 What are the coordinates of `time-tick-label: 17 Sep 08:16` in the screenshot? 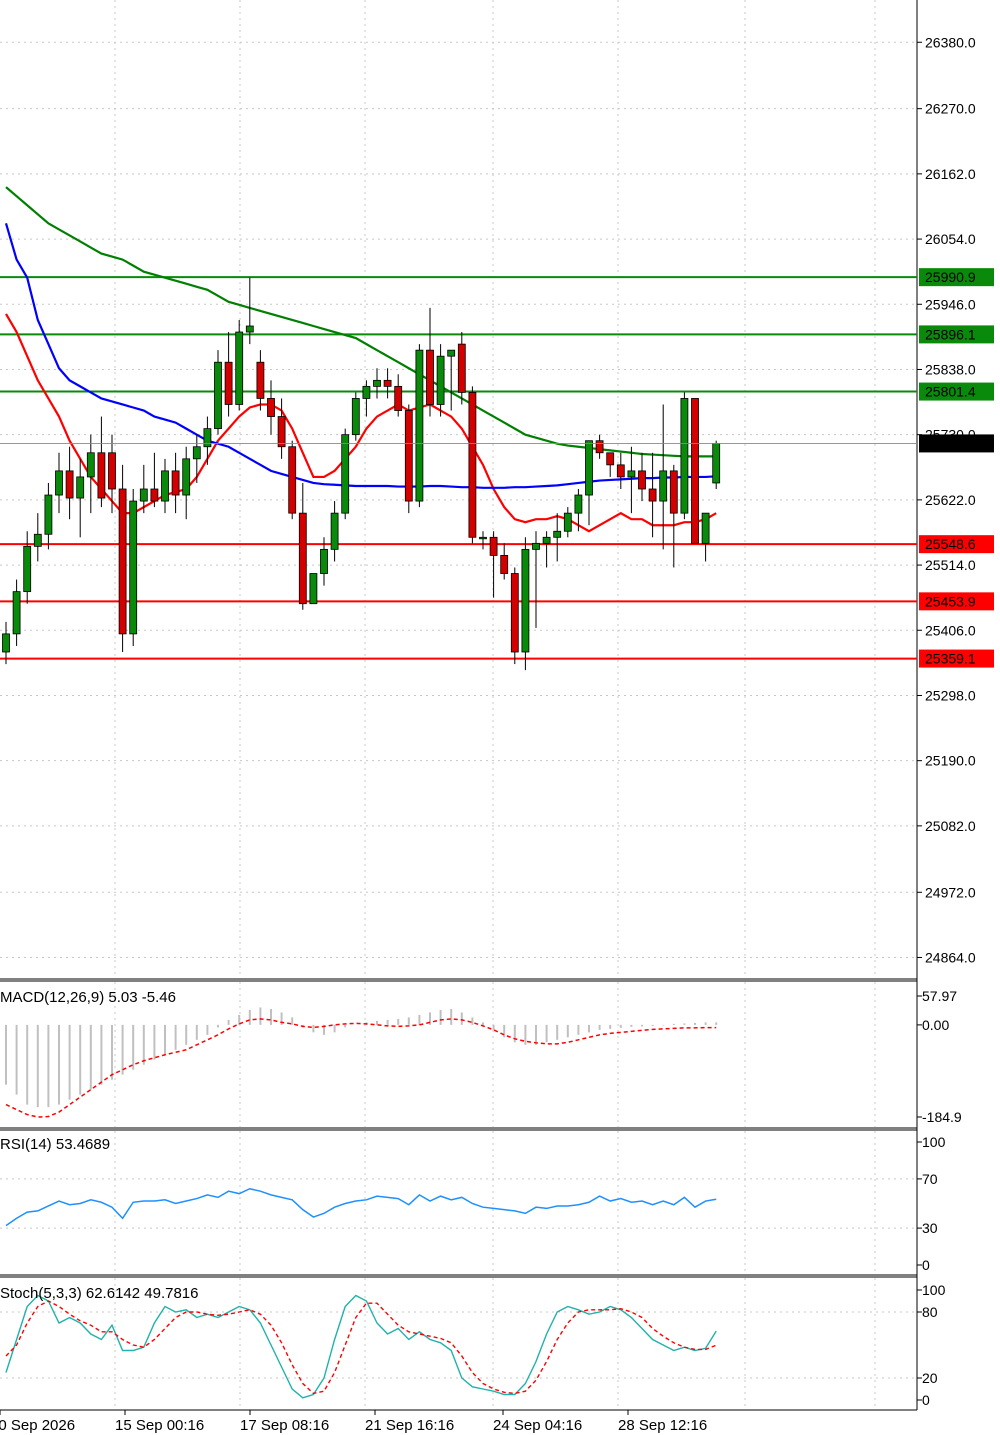 It's located at (284, 1425).